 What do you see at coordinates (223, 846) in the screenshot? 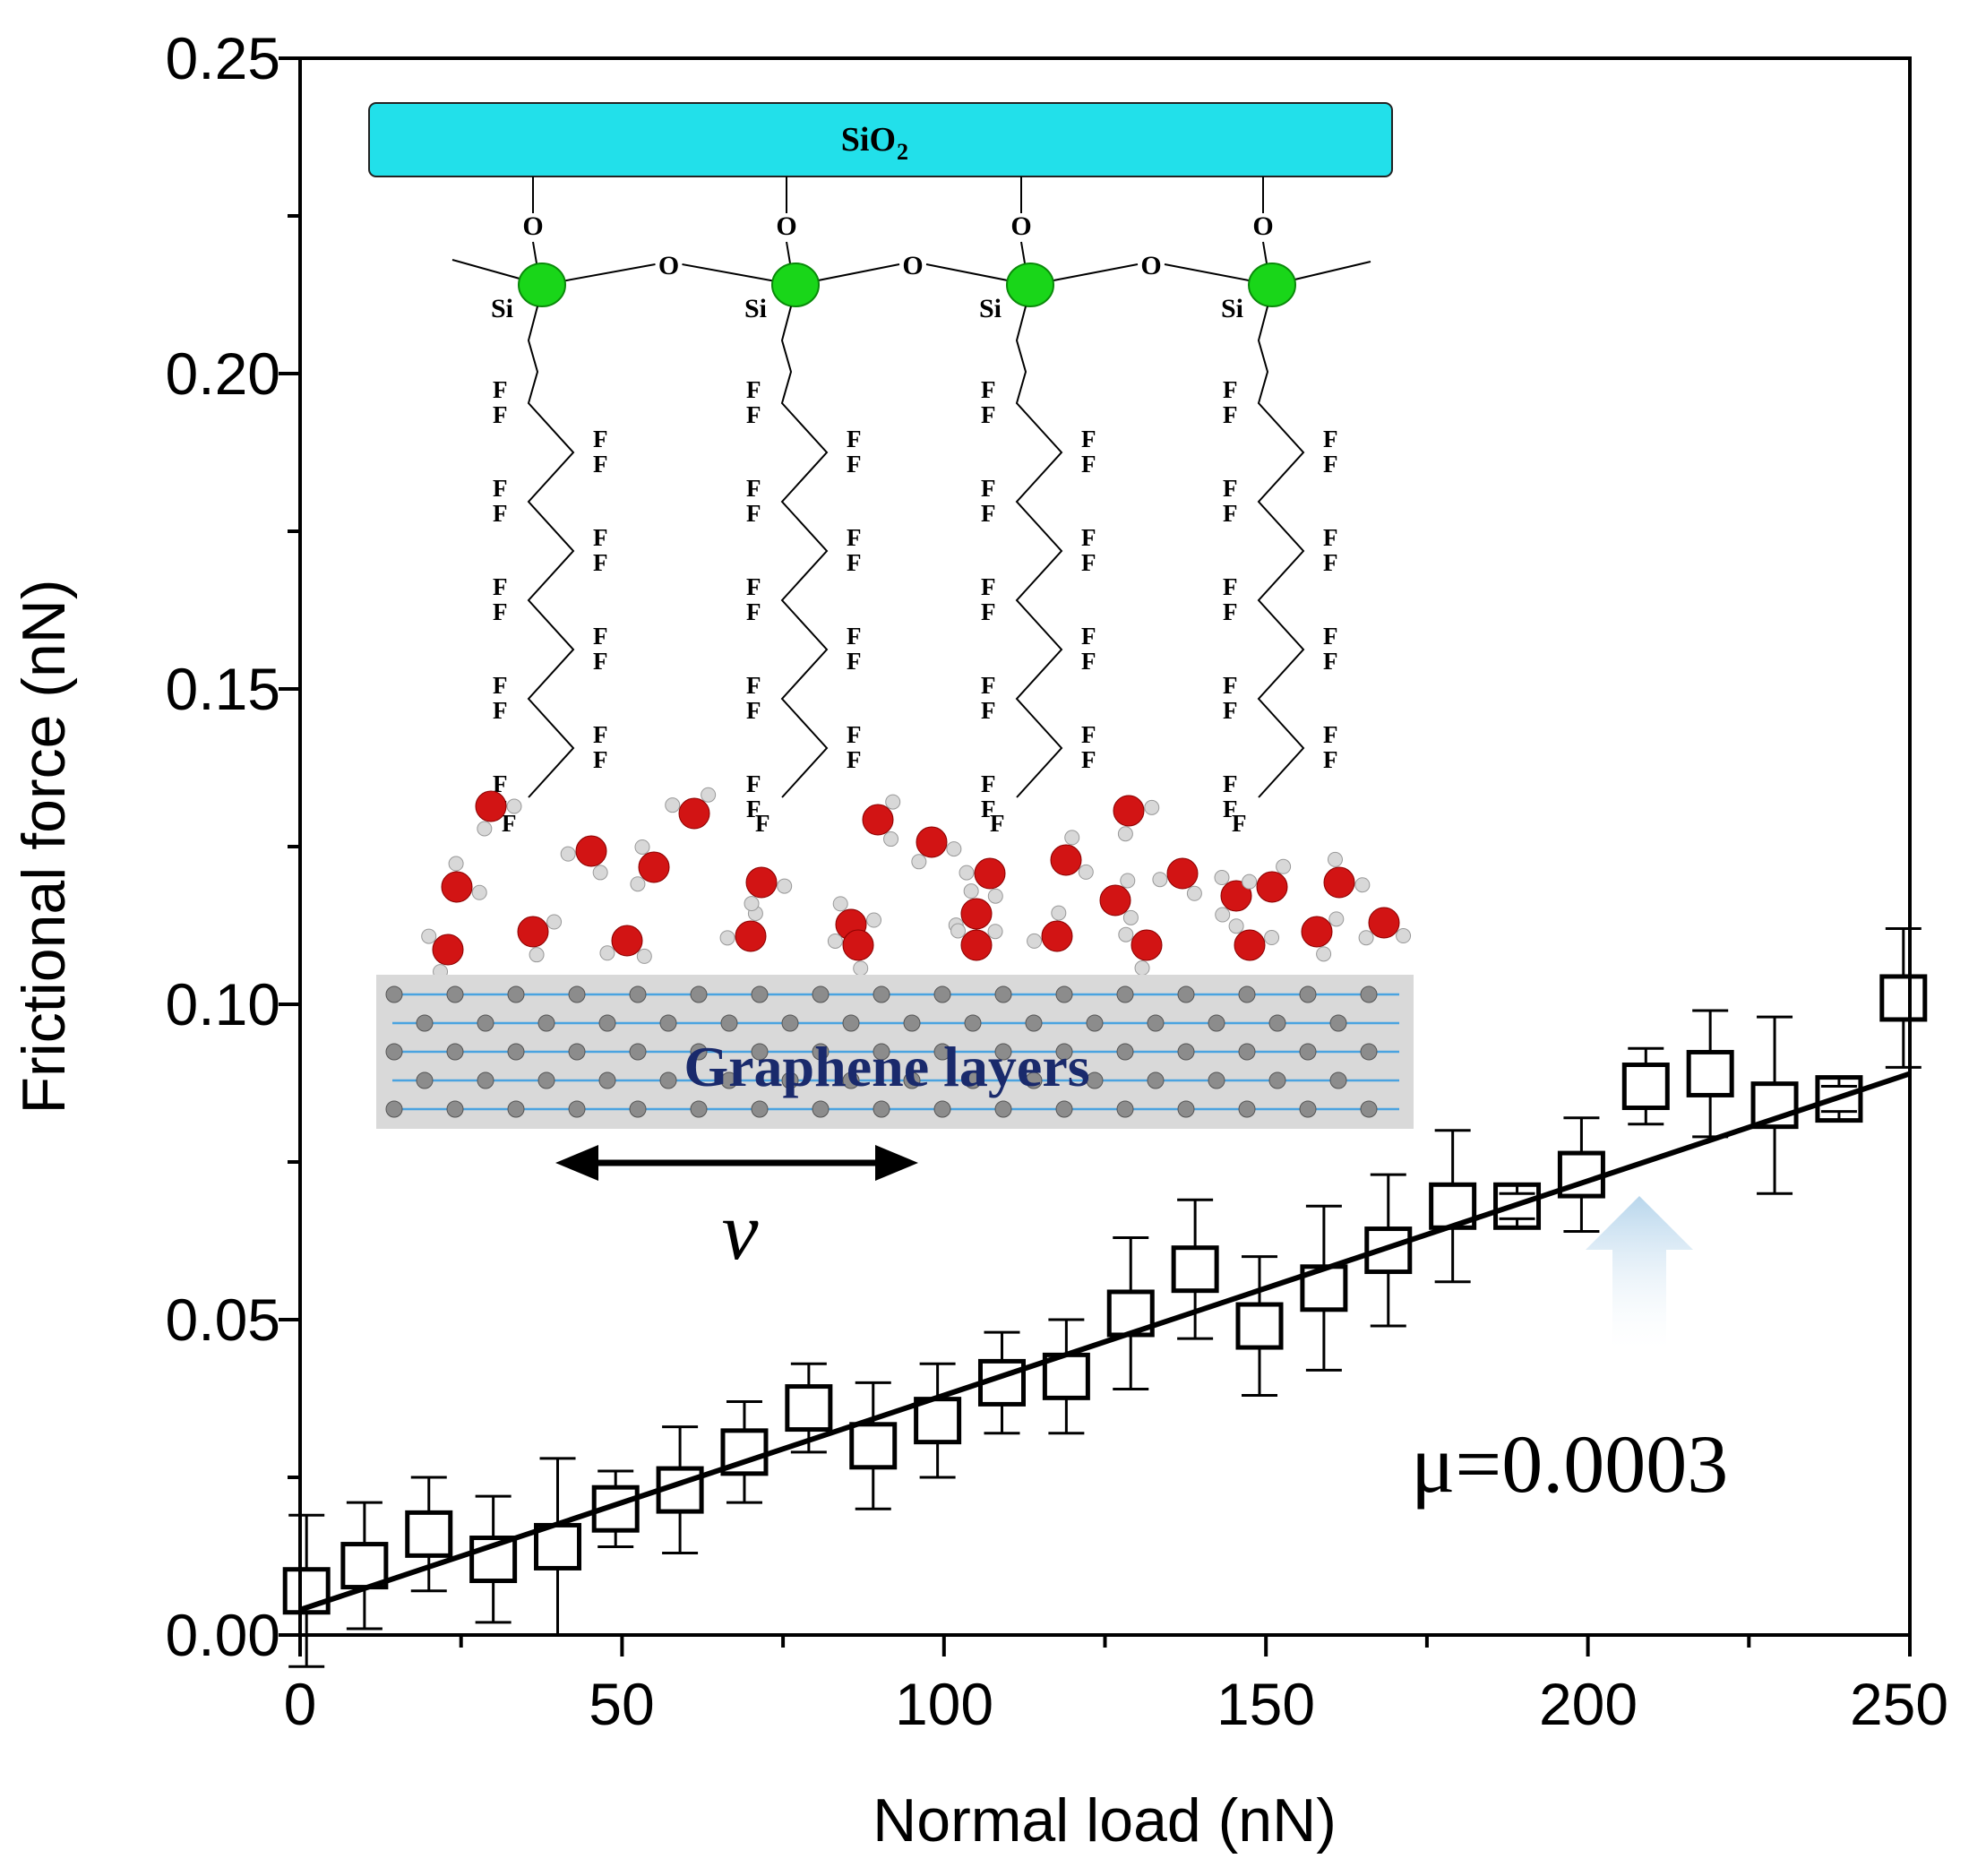
I see `y-tick-labels: 0.00 0.05 0.10 0.15 0.20 0.25` at bounding box center [223, 846].